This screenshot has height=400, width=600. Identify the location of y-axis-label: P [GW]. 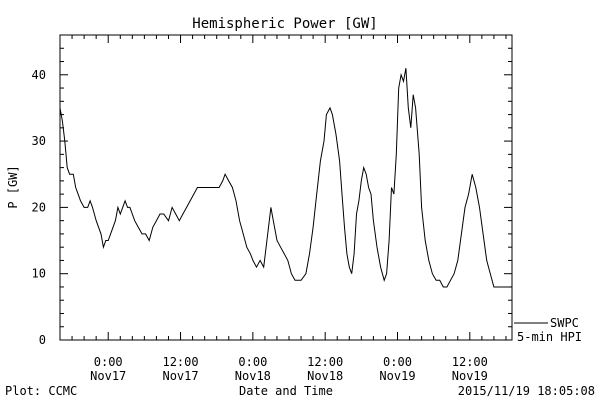
(13, 186).